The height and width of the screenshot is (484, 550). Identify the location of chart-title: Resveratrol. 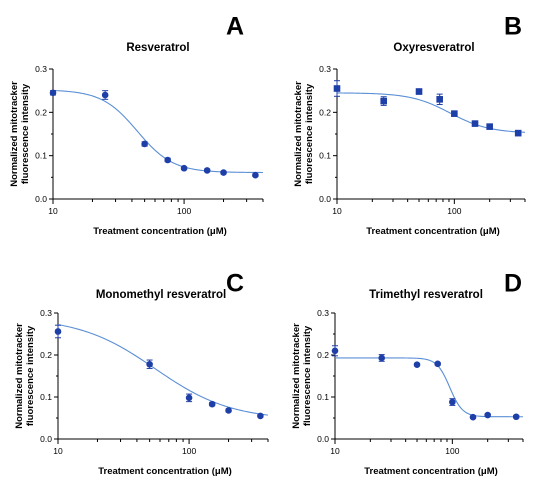
(157, 48).